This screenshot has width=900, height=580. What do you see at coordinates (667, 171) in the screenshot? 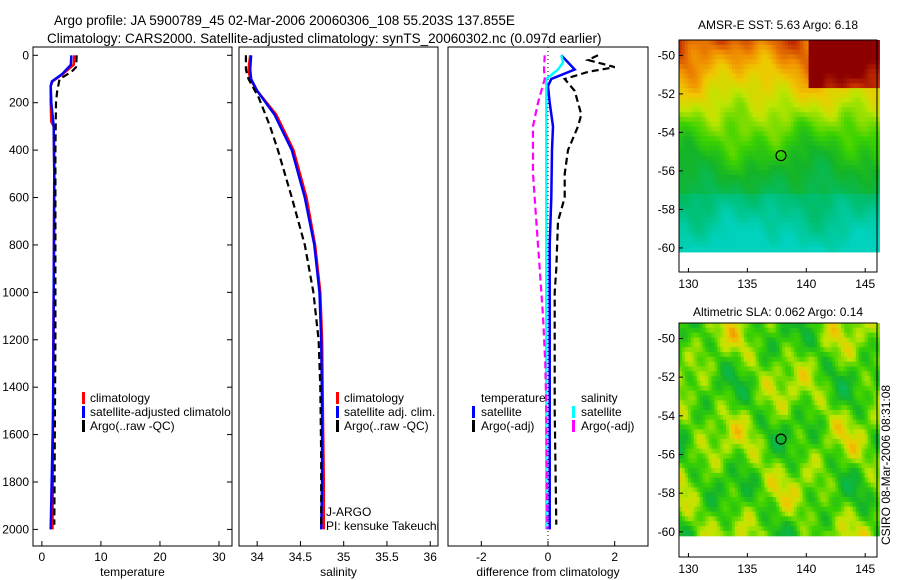
I see `y-tick-label: -56` at bounding box center [667, 171].